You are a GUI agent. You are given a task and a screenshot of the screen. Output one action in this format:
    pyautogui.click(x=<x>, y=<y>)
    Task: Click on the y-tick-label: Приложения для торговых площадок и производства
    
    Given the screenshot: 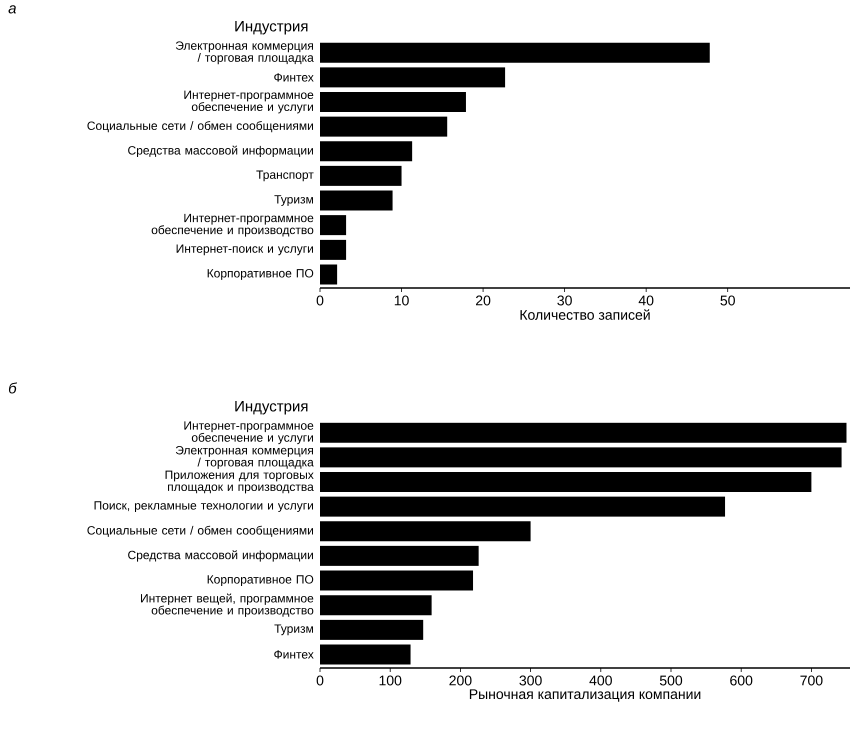 What is the action you would take?
    pyautogui.click(x=240, y=482)
    